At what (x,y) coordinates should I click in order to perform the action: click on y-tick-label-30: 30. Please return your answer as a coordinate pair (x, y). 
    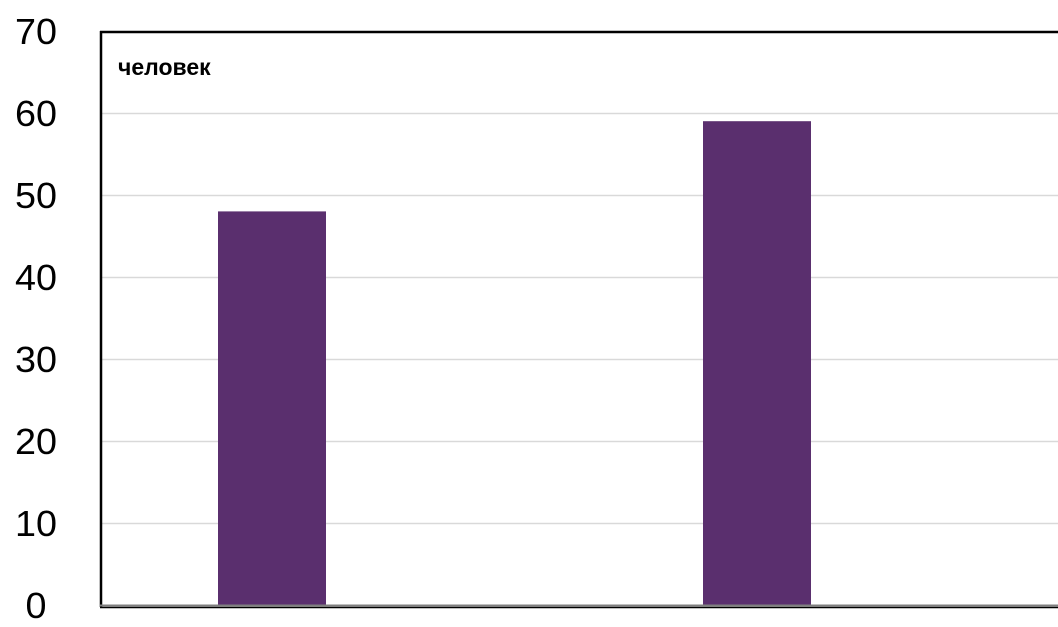
    Looking at the image, I should click on (36, 359).